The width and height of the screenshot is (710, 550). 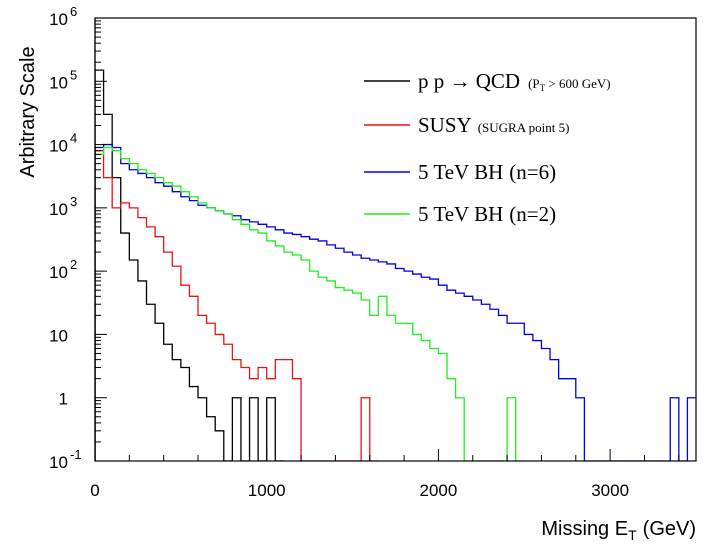 I want to click on y-tick-label: 10 5, so click(x=63, y=79).